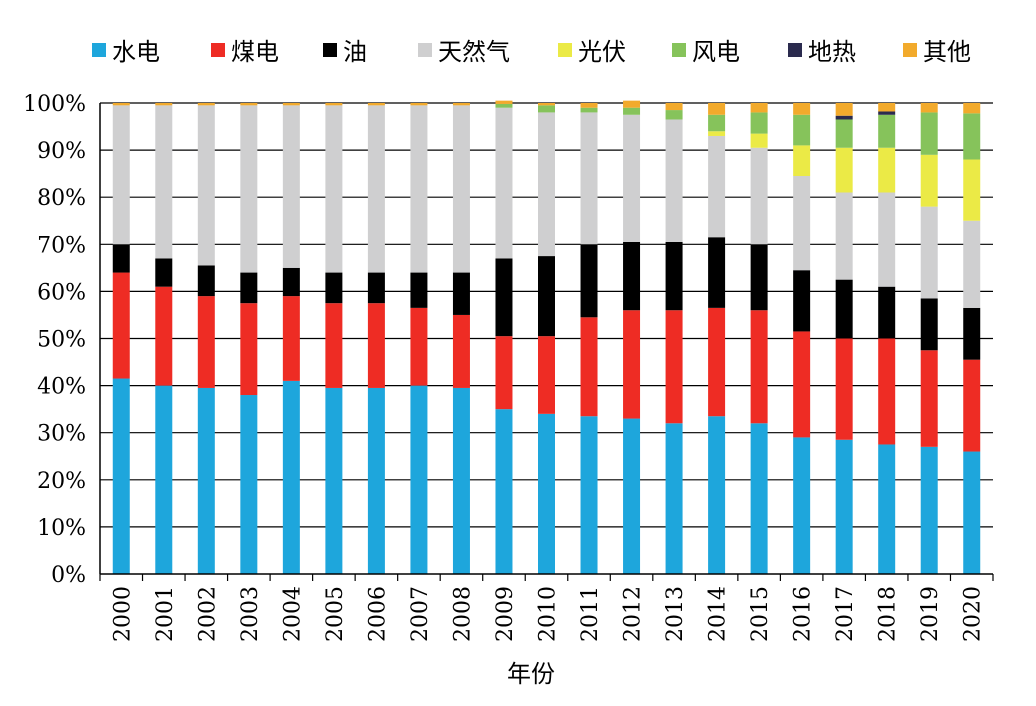 The height and width of the screenshot is (706, 1036). I want to click on y-tick-label: 90%, so click(61, 151).